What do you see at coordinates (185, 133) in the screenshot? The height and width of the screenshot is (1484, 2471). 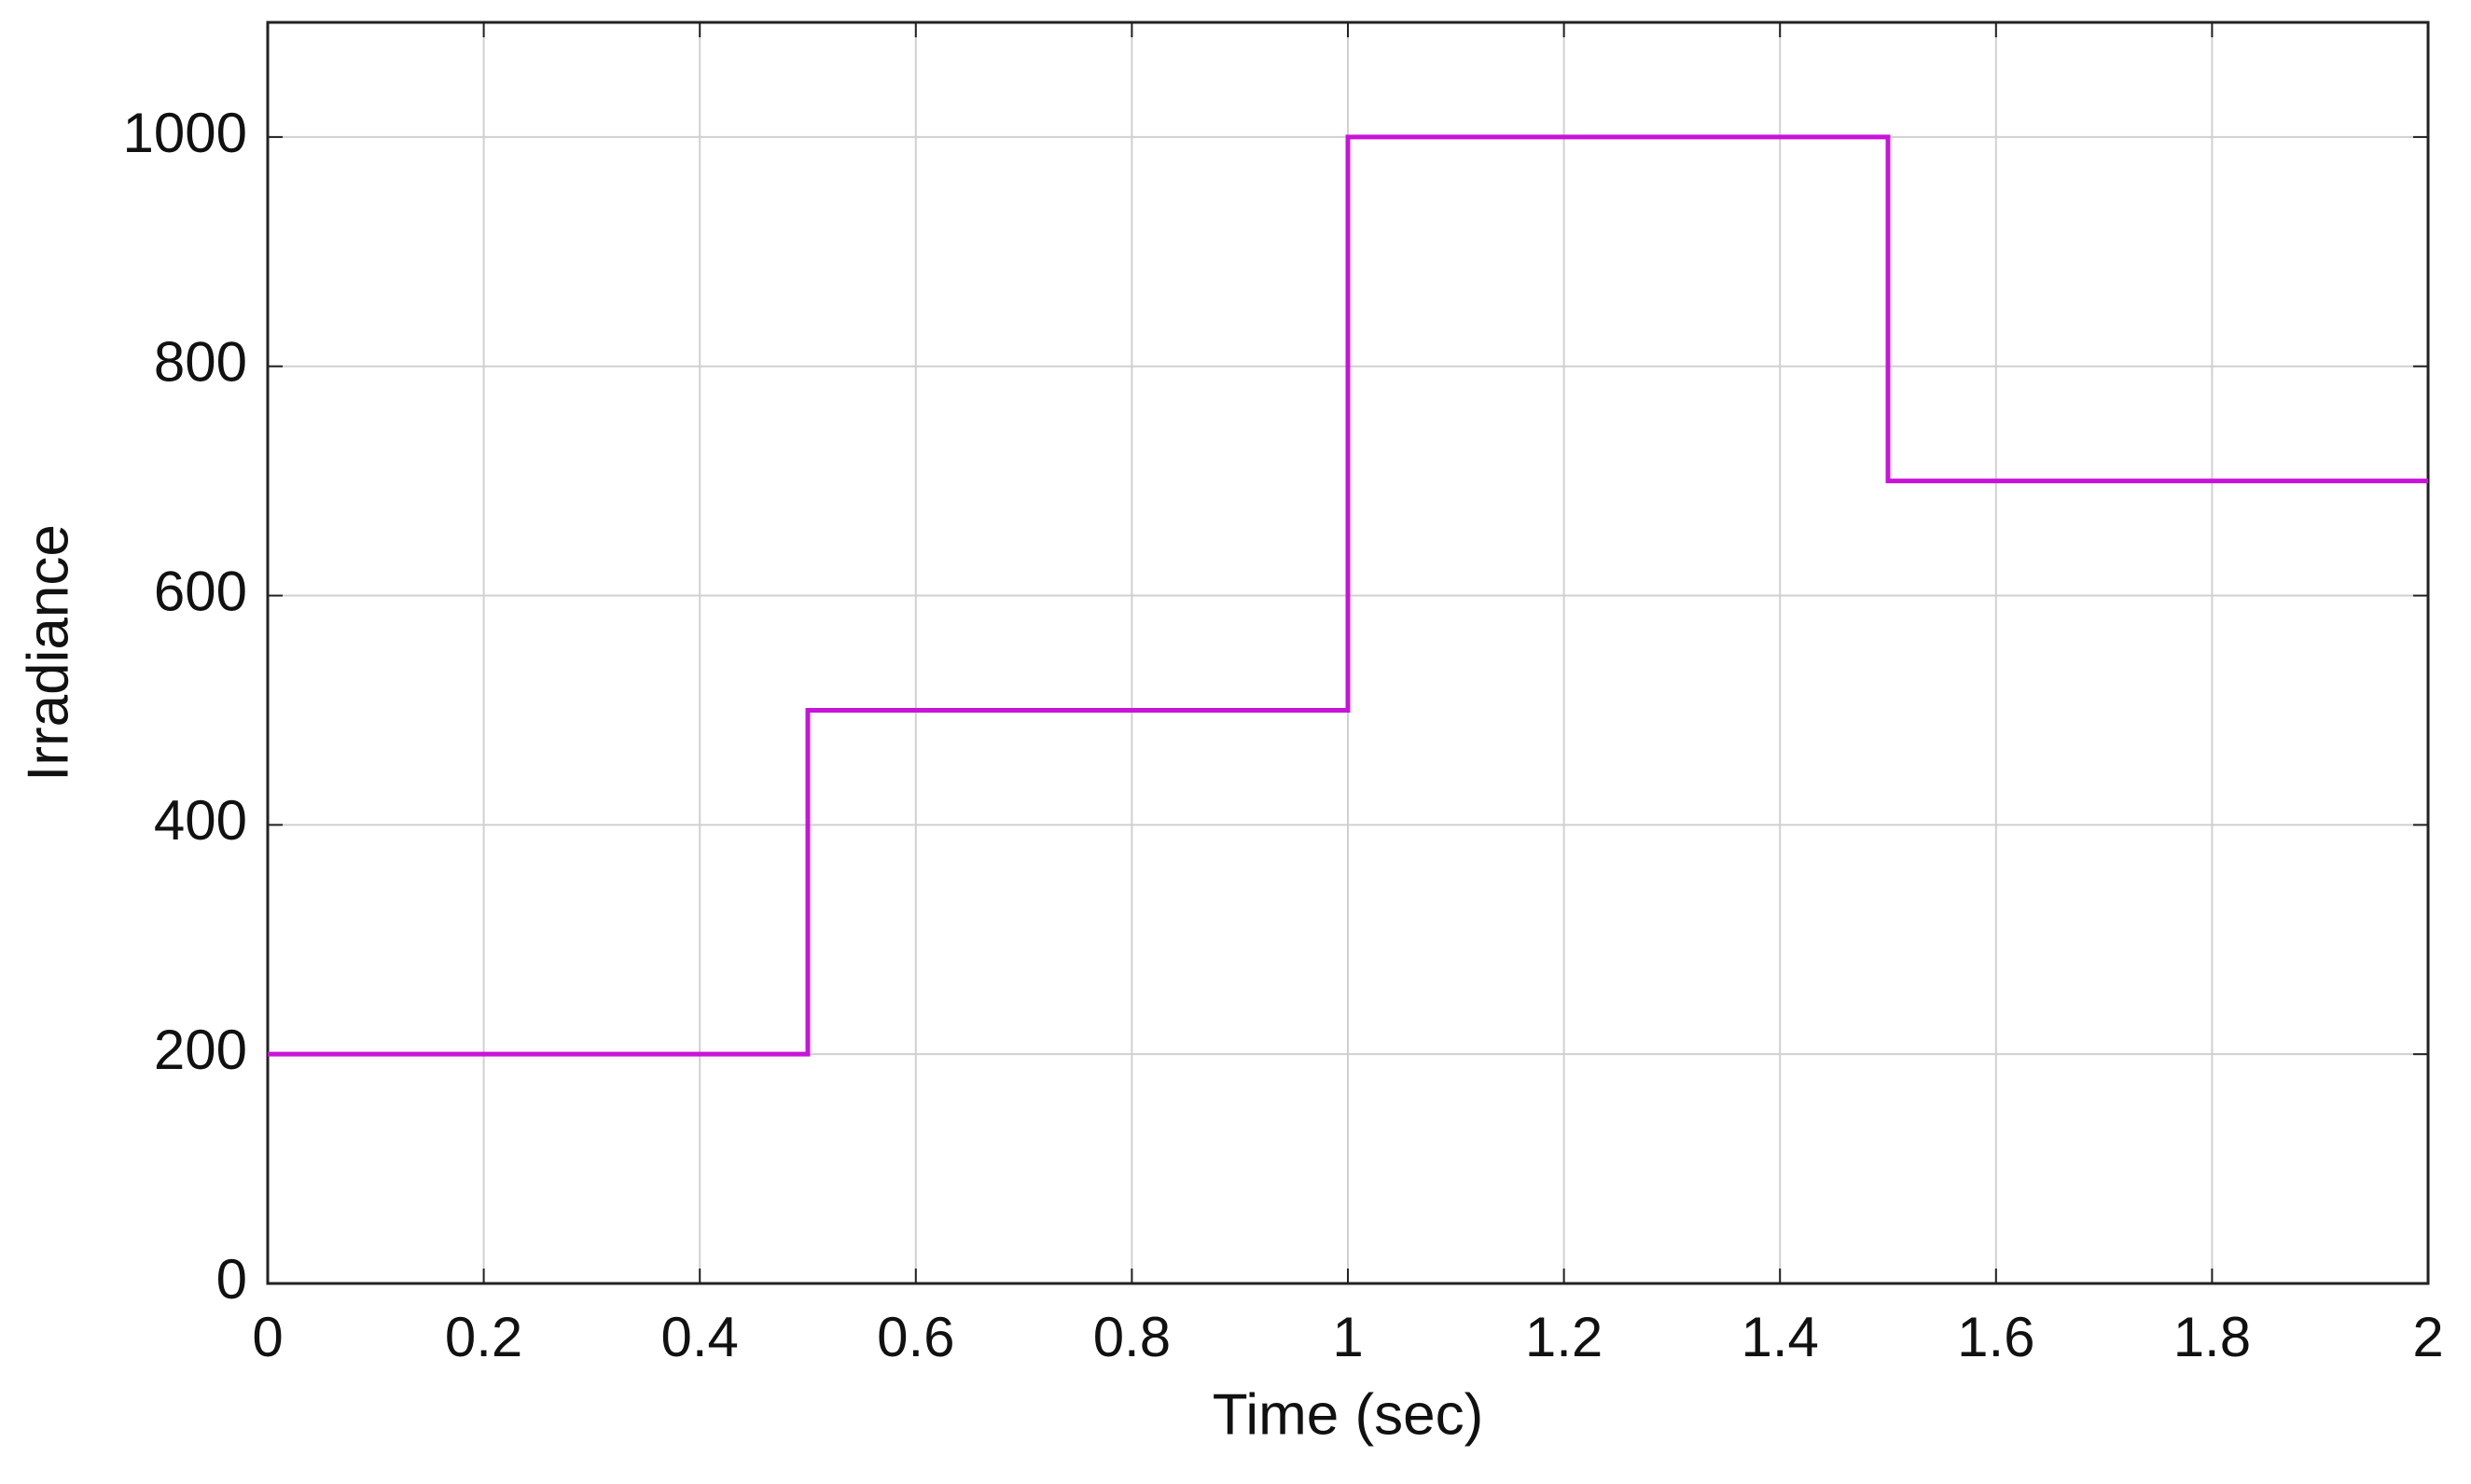 I see `y-tick-label: 1000` at bounding box center [185, 133].